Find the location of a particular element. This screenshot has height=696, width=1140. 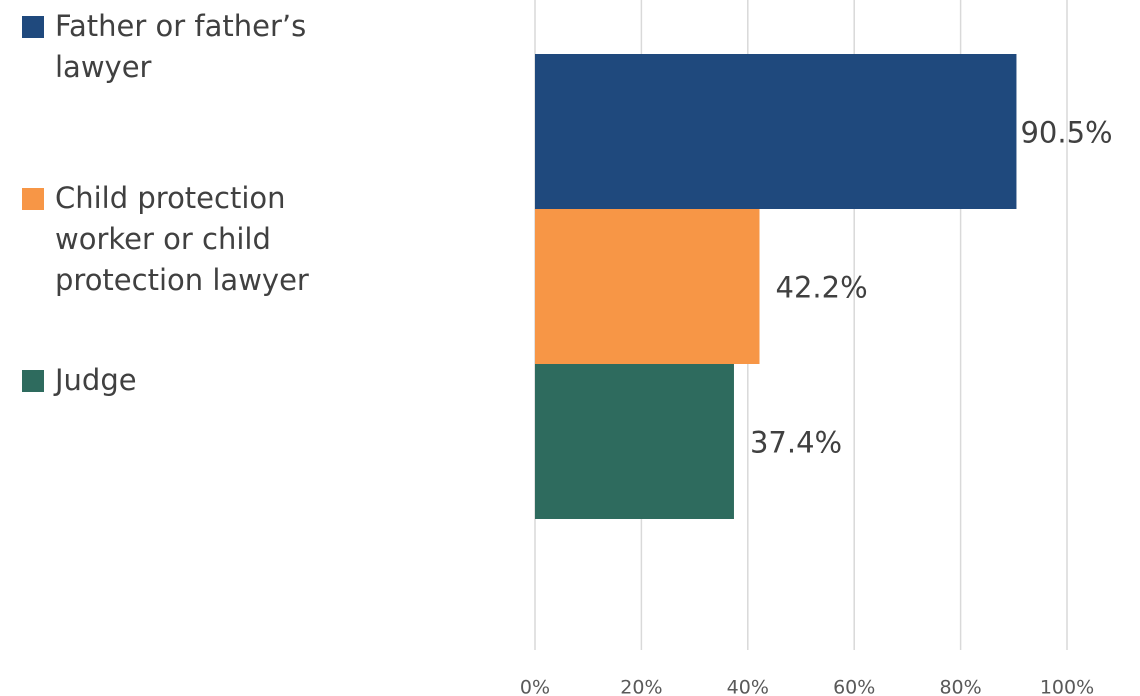

x-tick-label: 60% is located at coordinates (854, 686).